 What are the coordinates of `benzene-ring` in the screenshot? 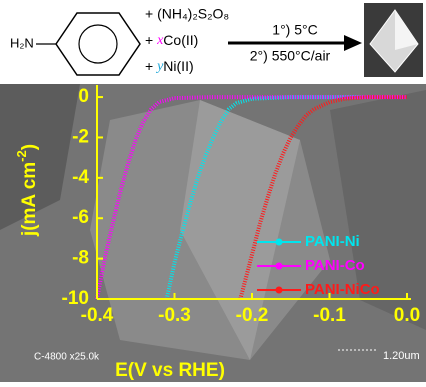 It's located at (98, 44).